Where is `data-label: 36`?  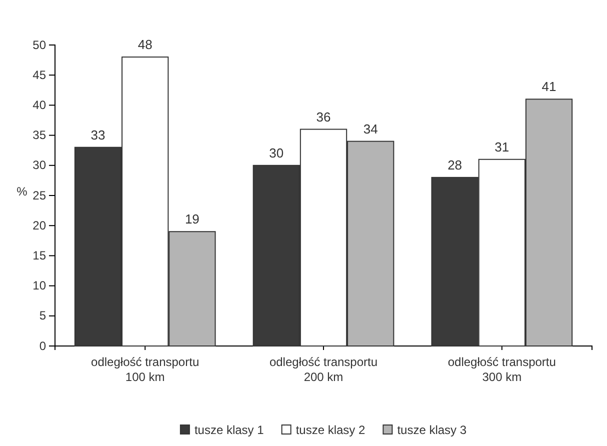
data-label: 36 is located at coordinates (323, 116).